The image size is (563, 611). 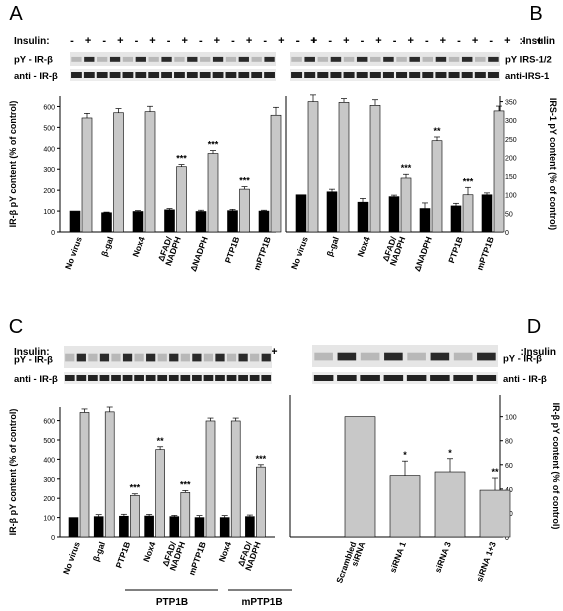 What do you see at coordinates (274, 352) in the screenshot?
I see `insulin-sign-C: +` at bounding box center [274, 352].